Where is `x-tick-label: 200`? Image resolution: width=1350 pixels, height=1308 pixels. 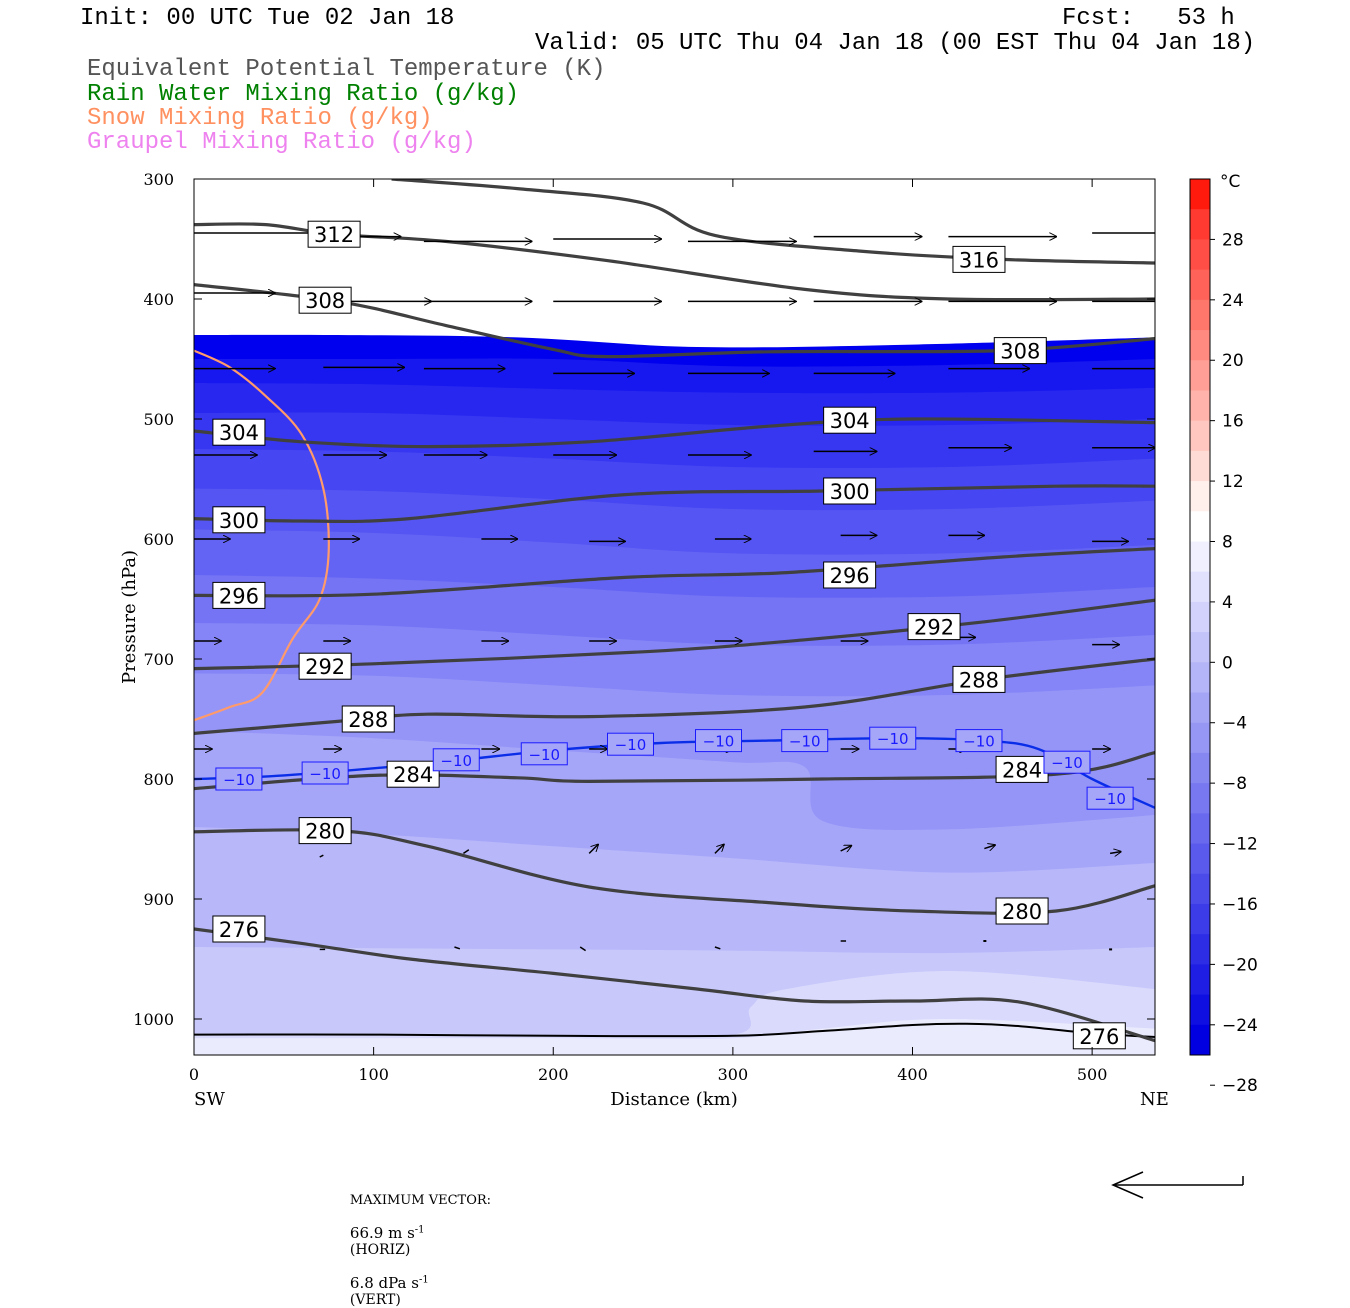 x-tick-label: 200 is located at coordinates (553, 1074).